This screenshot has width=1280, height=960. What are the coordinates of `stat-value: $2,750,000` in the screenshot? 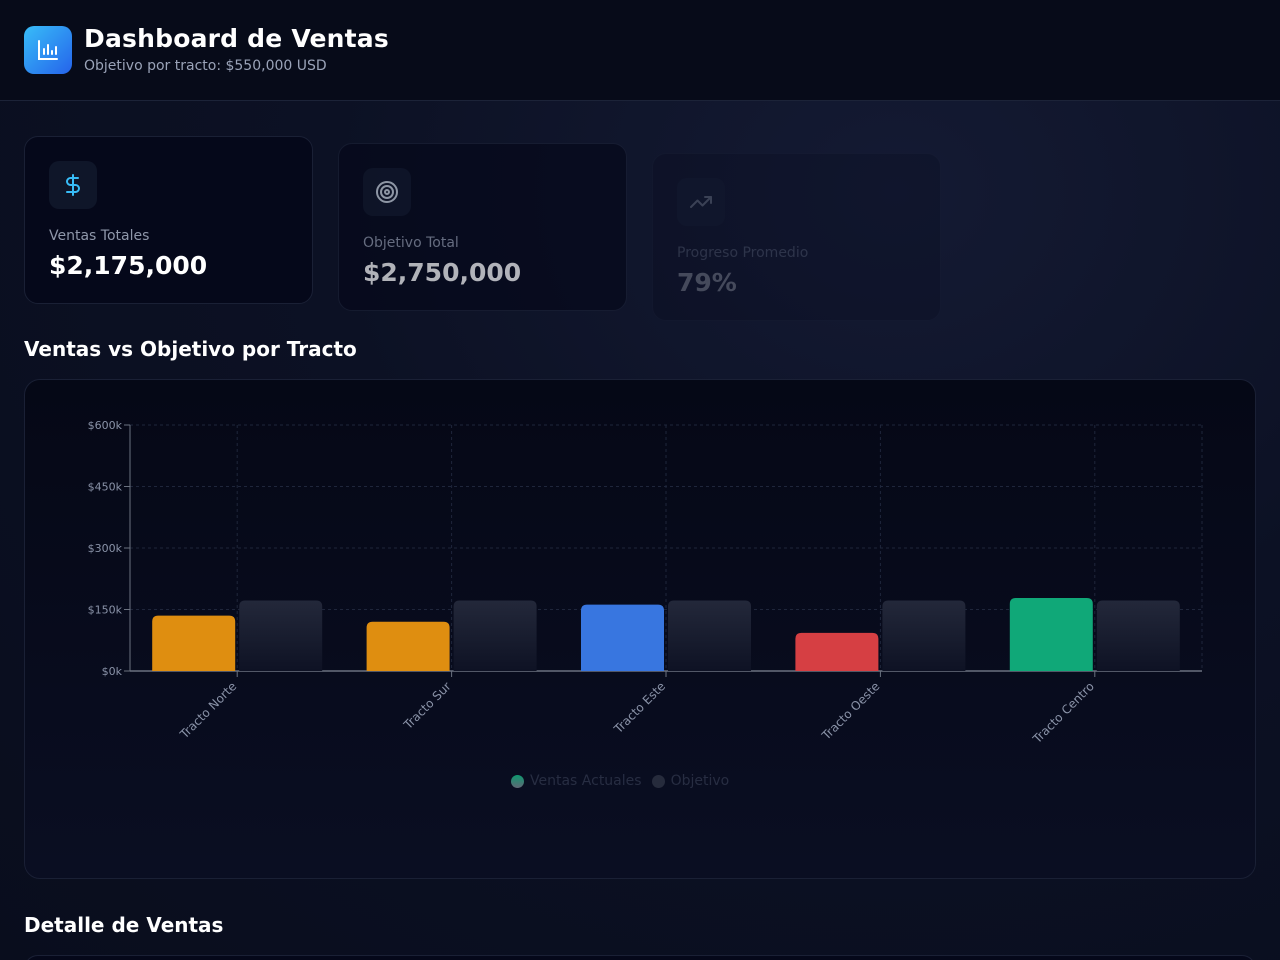 It's located at (442, 272).